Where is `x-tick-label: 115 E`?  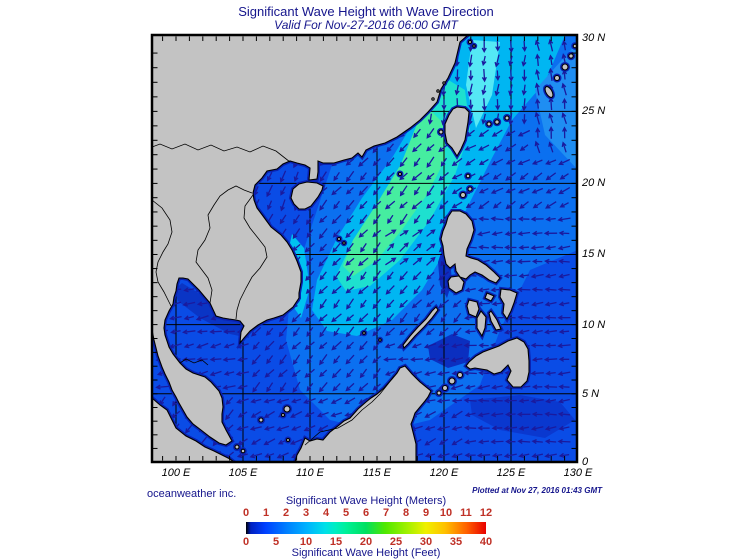
x-tick-label: 115 E is located at coordinates (377, 473).